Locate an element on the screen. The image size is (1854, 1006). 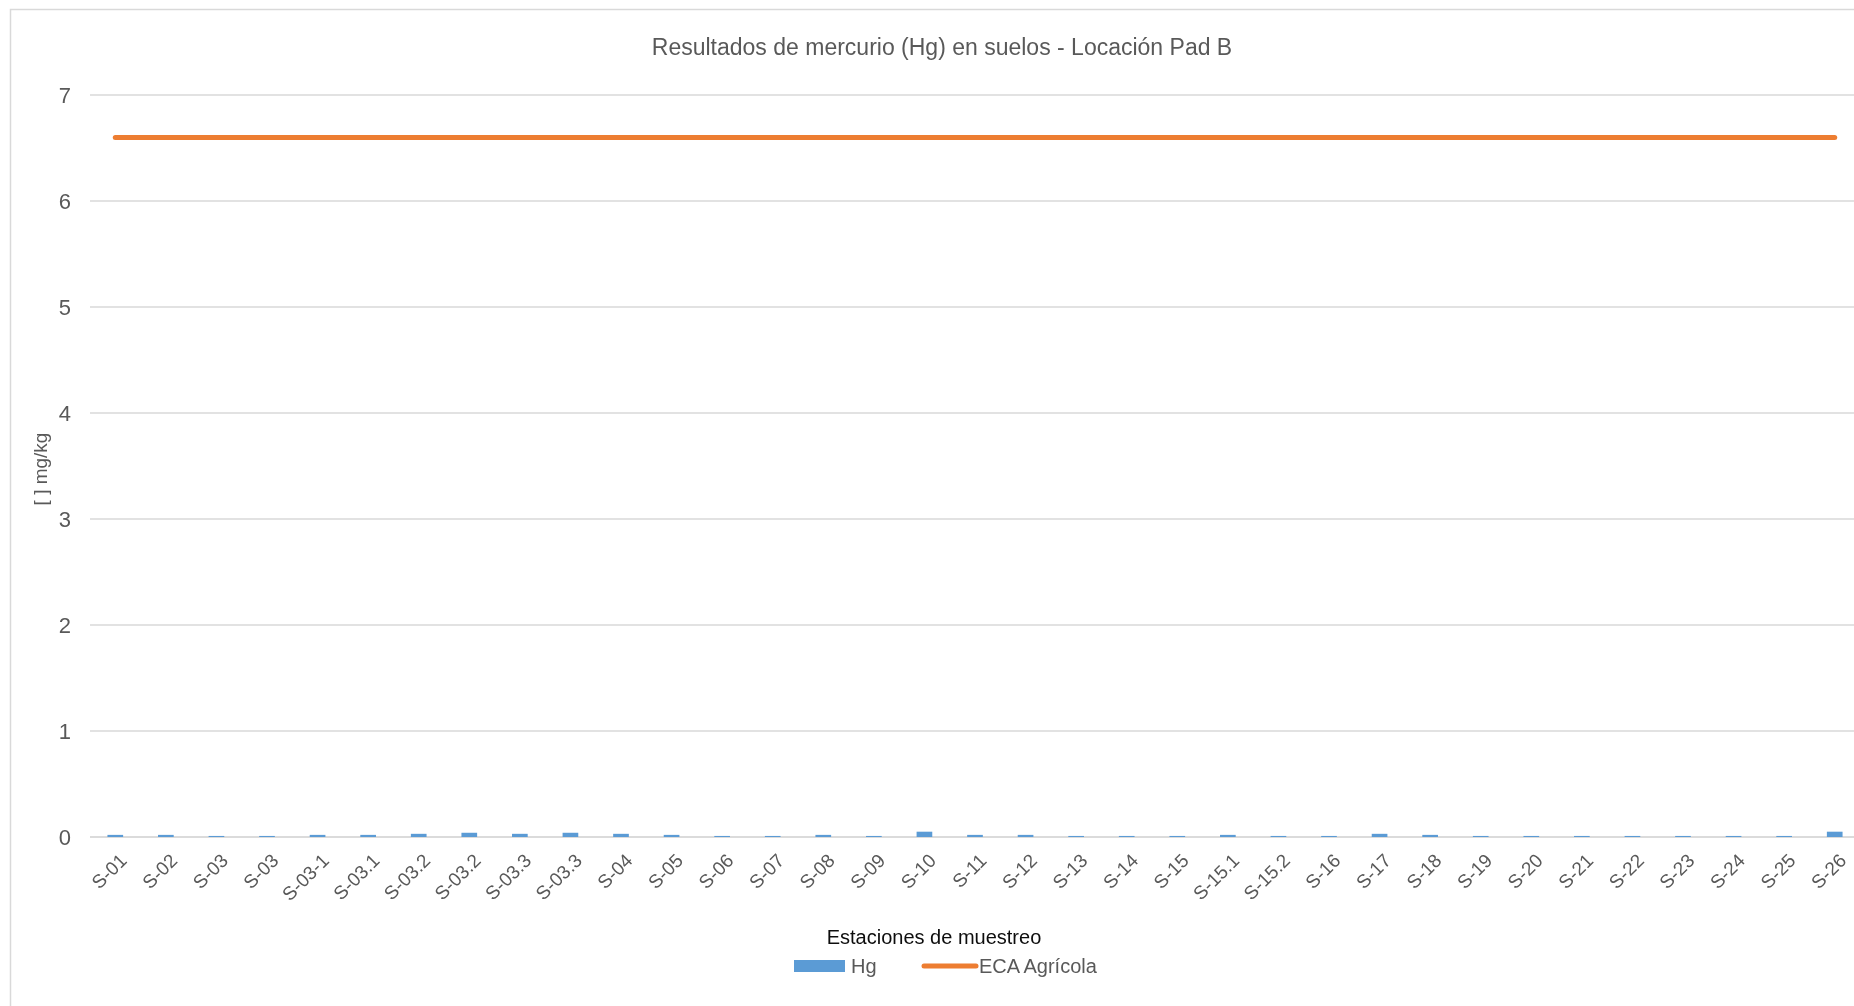
y-tick-label: 0 is located at coordinates (64, 837).